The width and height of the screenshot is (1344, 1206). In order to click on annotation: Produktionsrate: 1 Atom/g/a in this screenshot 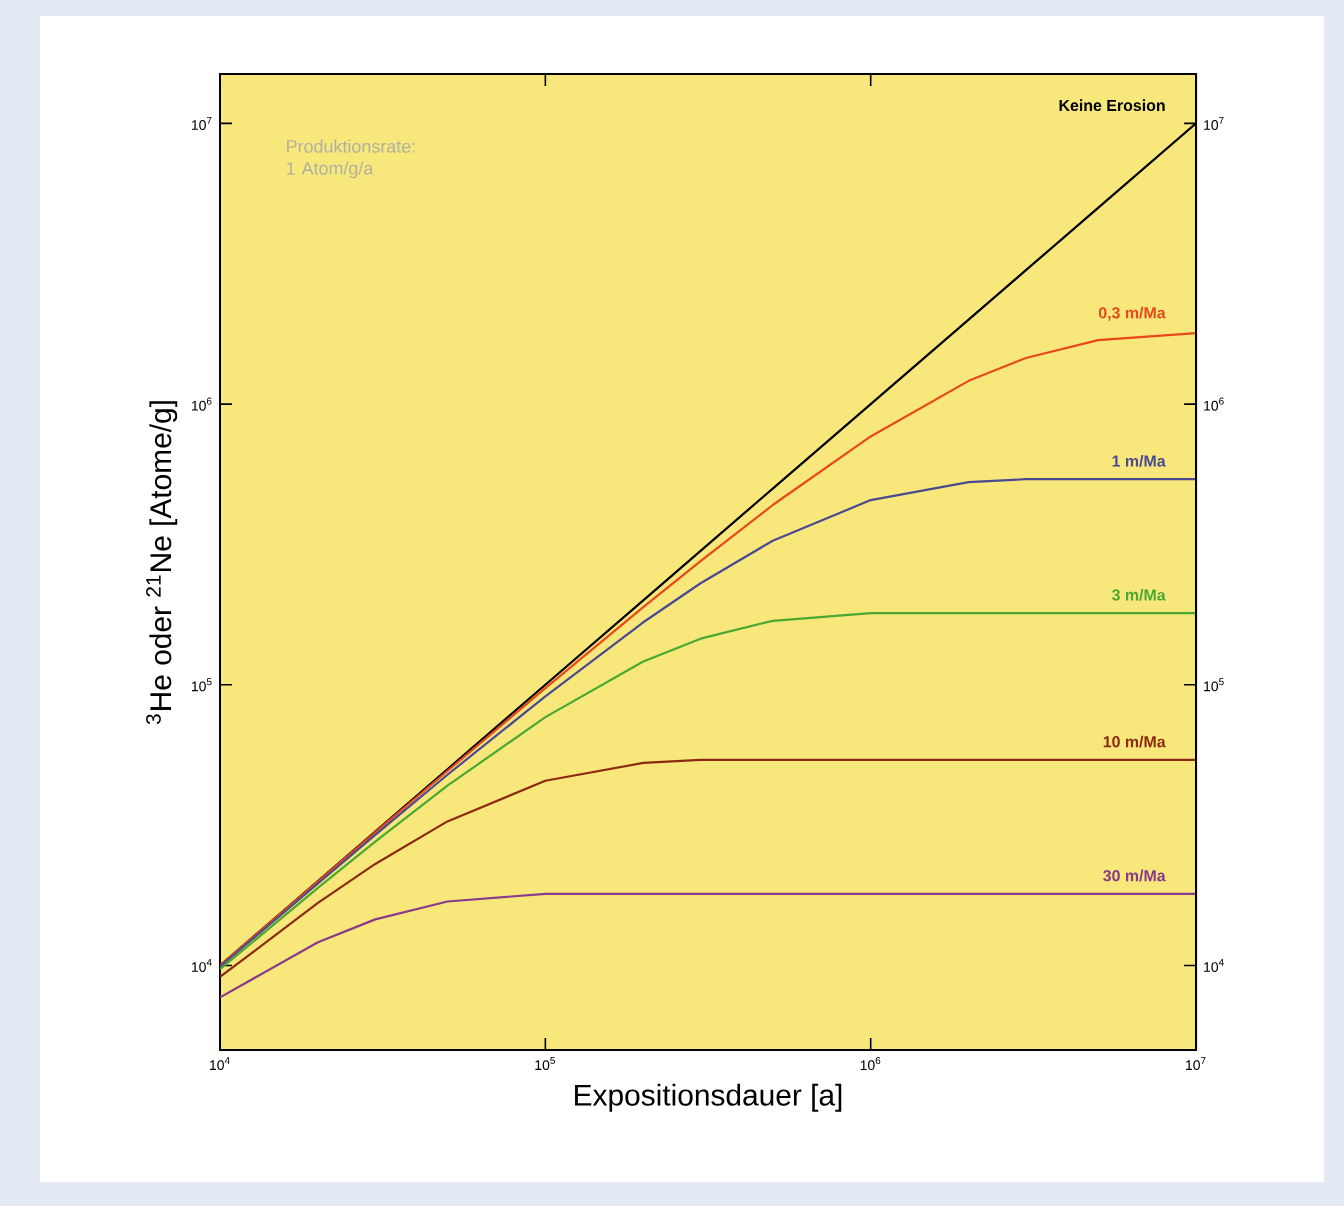, I will do `click(350, 159)`.